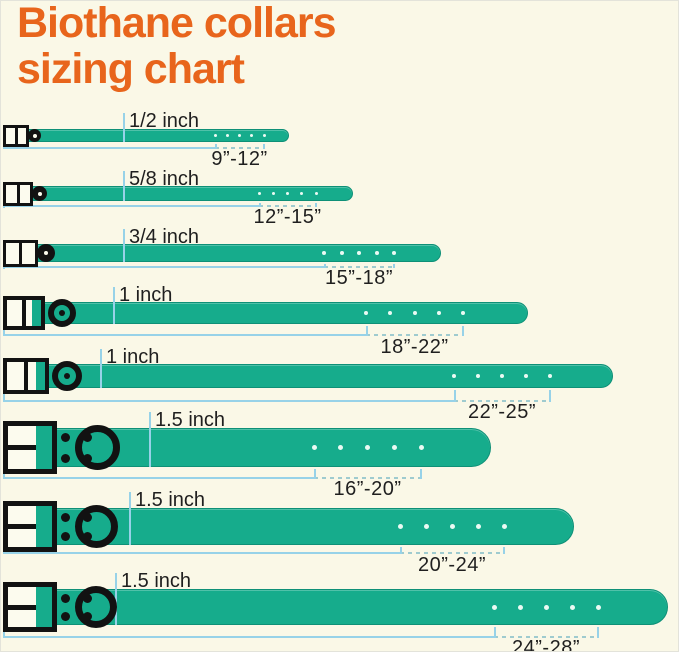 The width and height of the screenshot is (679, 652). Describe the element at coordinates (287, 217) in the screenshot. I see `size-range-label: 12”-15”` at that location.